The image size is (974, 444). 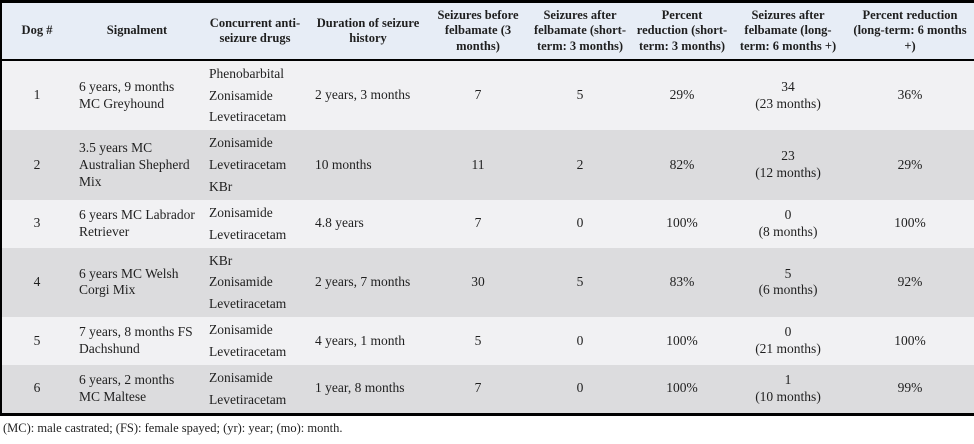 What do you see at coordinates (478, 281) in the screenshot?
I see `cell-seizures-before: 30` at bounding box center [478, 281].